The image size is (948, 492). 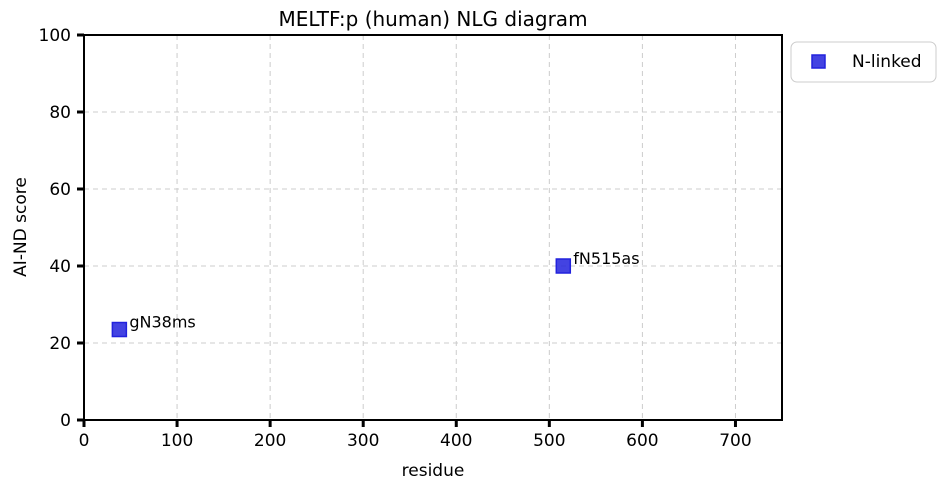 I want to click on legend: N-linked, so click(x=863, y=62).